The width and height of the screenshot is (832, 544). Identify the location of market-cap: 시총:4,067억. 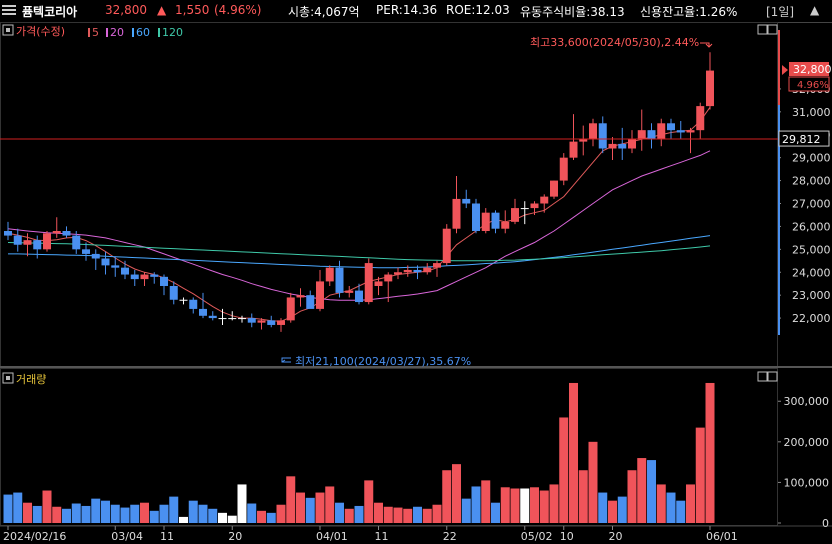
(324, 12).